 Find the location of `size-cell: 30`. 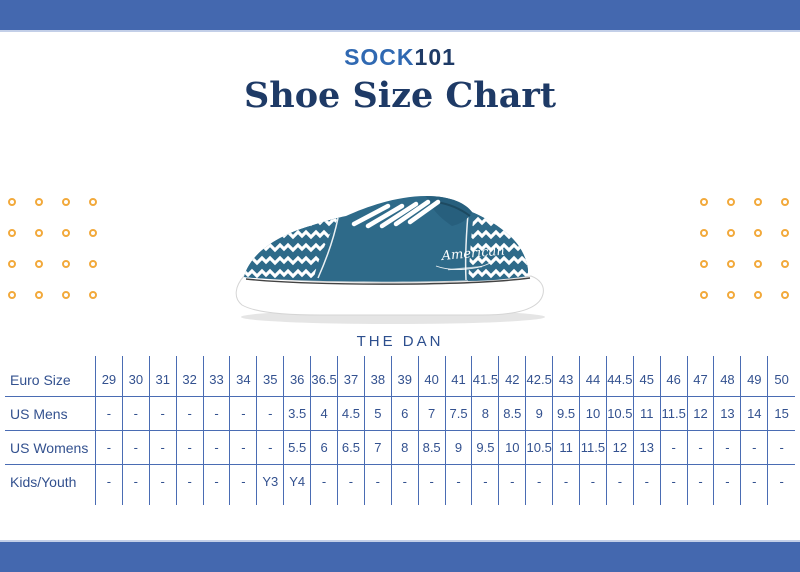

size-cell: 30 is located at coordinates (135, 380).